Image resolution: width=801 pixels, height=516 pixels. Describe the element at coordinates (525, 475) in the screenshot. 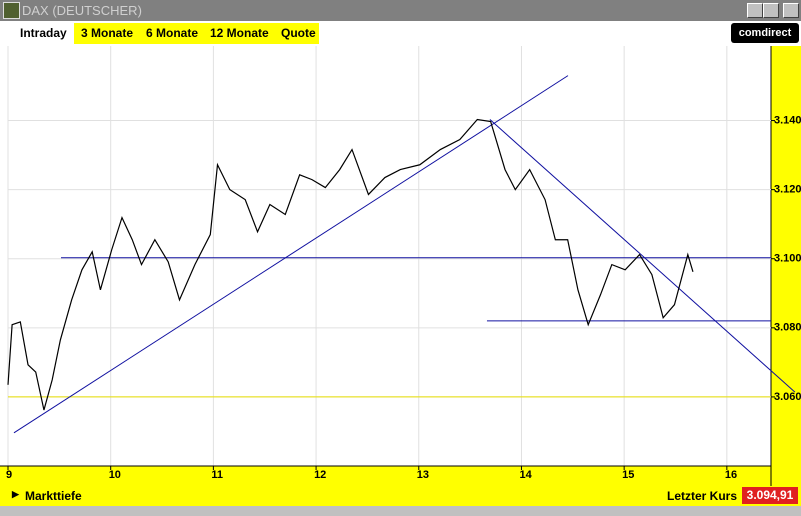

I see `x-tick-label: 14` at that location.